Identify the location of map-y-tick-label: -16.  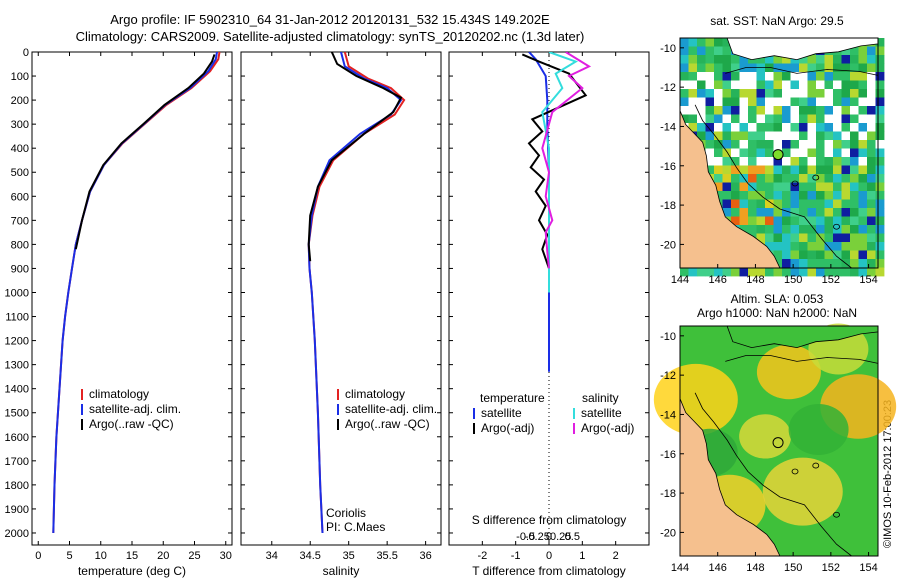
(668, 167).